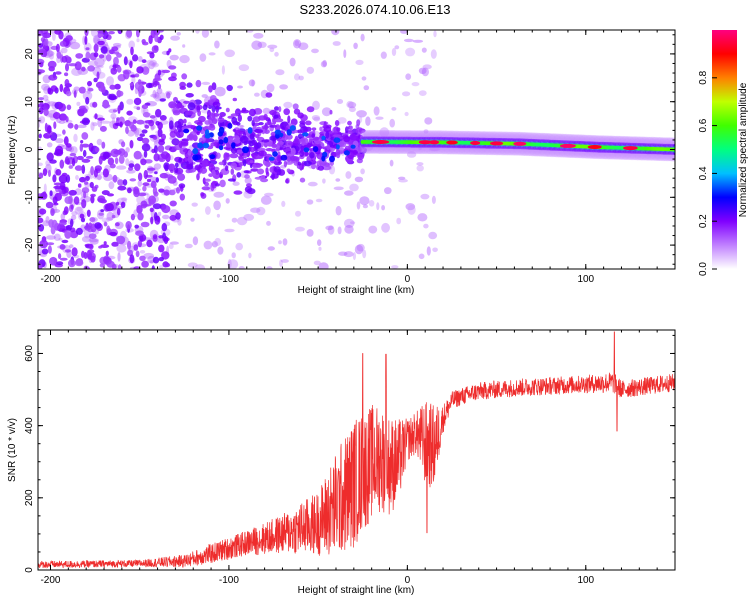 This screenshot has height=600, width=750. I want to click on x-tick-label: -100, so click(229, 279).